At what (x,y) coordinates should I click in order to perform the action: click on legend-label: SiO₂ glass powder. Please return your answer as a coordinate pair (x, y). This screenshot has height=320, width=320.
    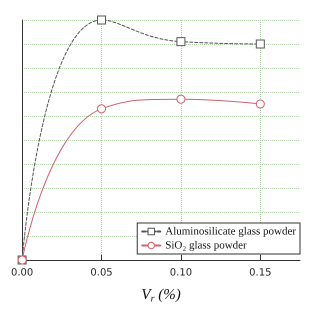
    Looking at the image, I should click on (206, 246).